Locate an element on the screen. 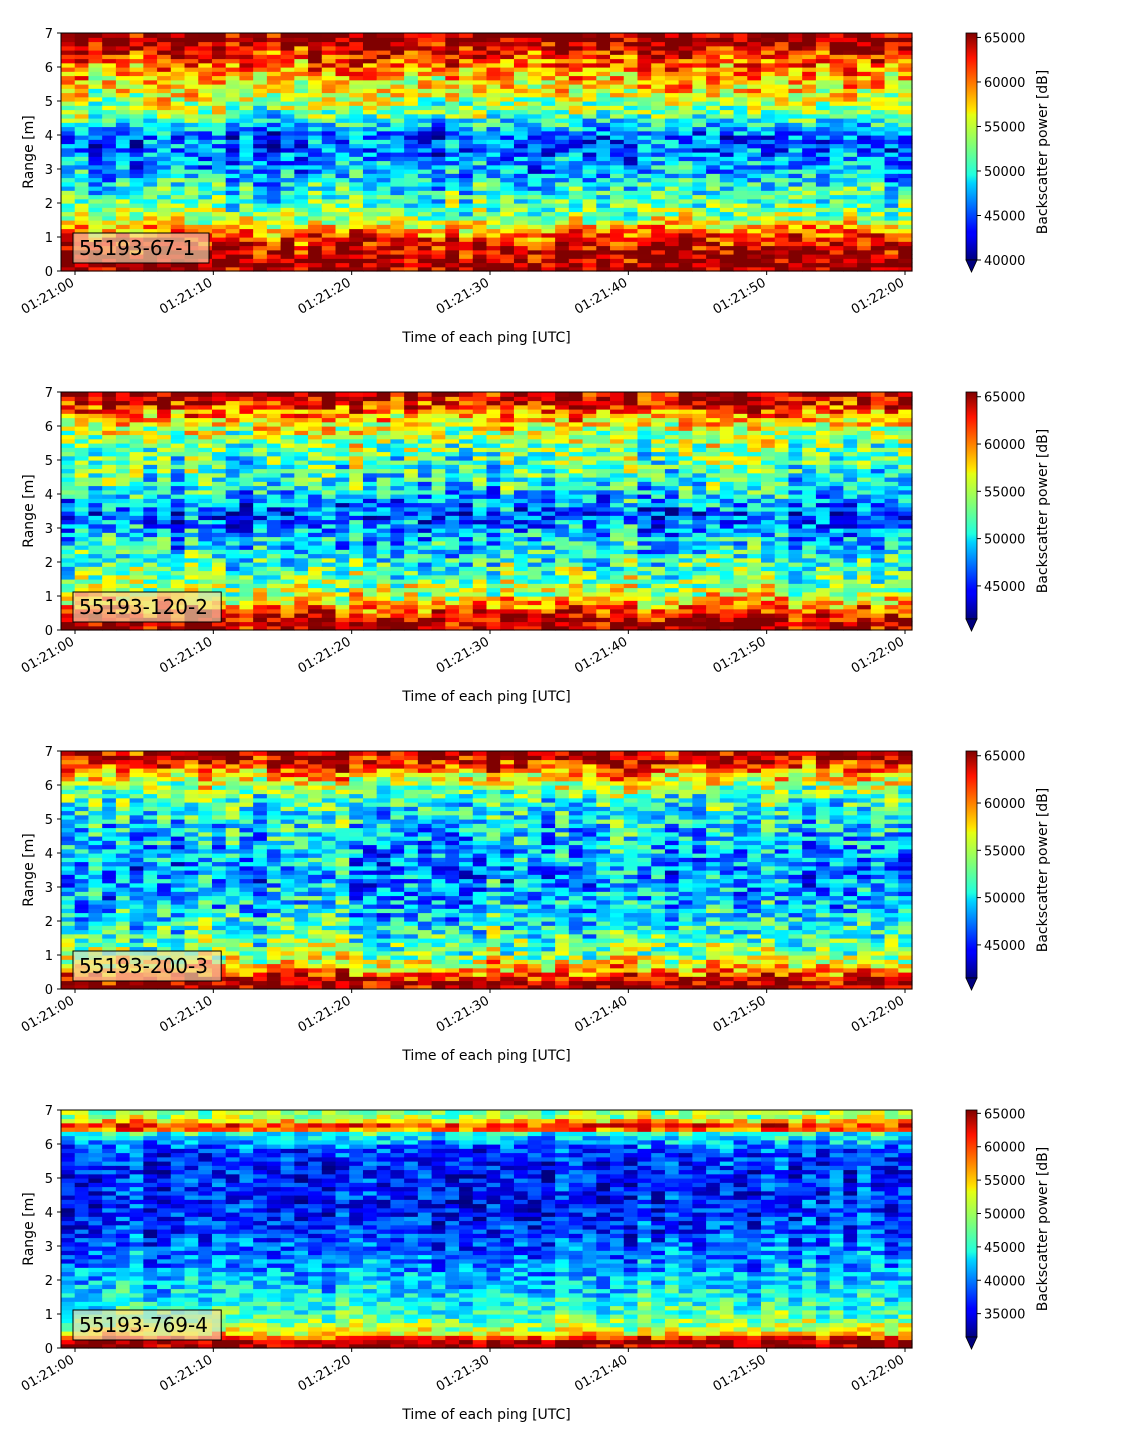 The height and width of the screenshot is (1436, 1140). heatmap is located at coordinates (487, 511).